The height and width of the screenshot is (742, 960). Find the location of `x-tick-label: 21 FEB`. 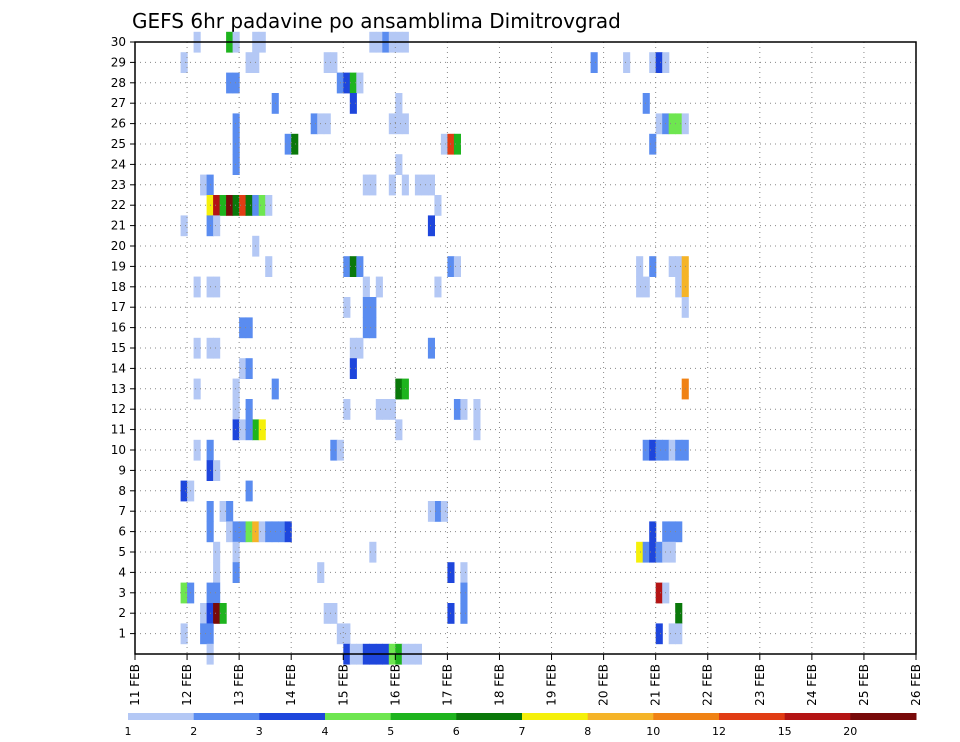

x-tick-label: 21 FEB is located at coordinates (656, 685).